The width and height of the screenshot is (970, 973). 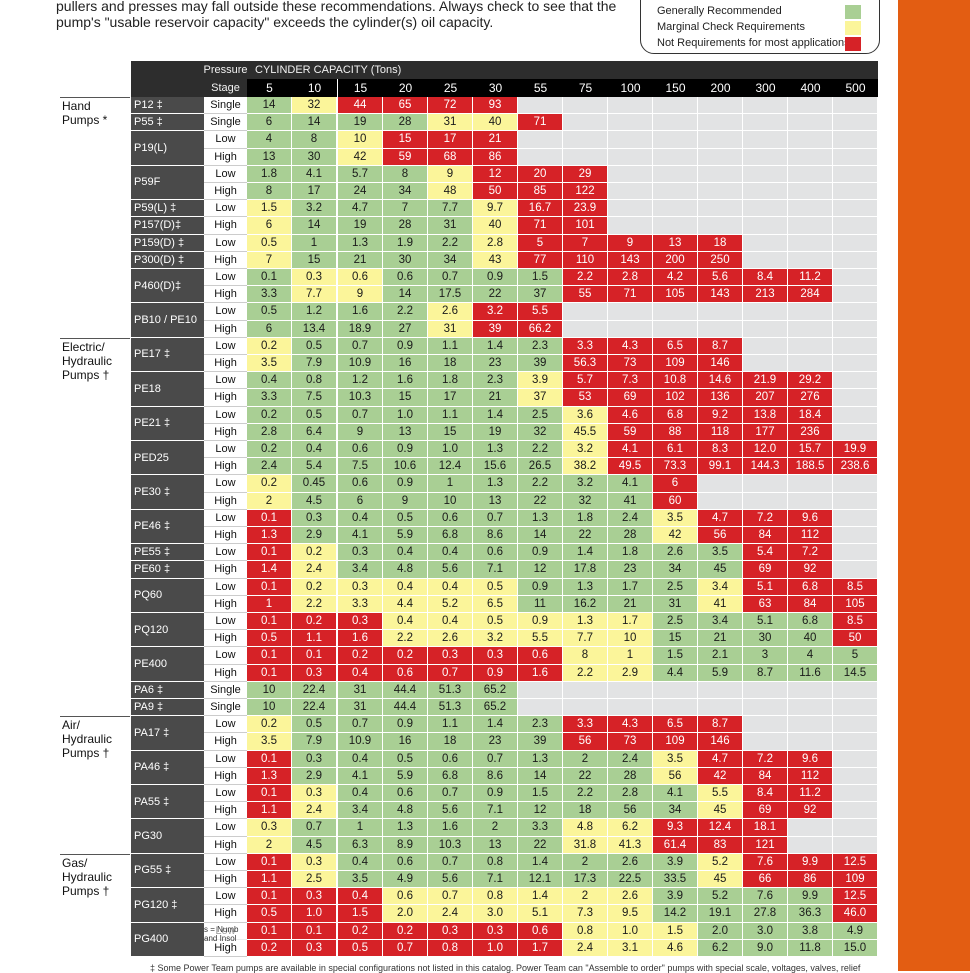 I want to click on table-cell: 77, so click(x=540, y=260).